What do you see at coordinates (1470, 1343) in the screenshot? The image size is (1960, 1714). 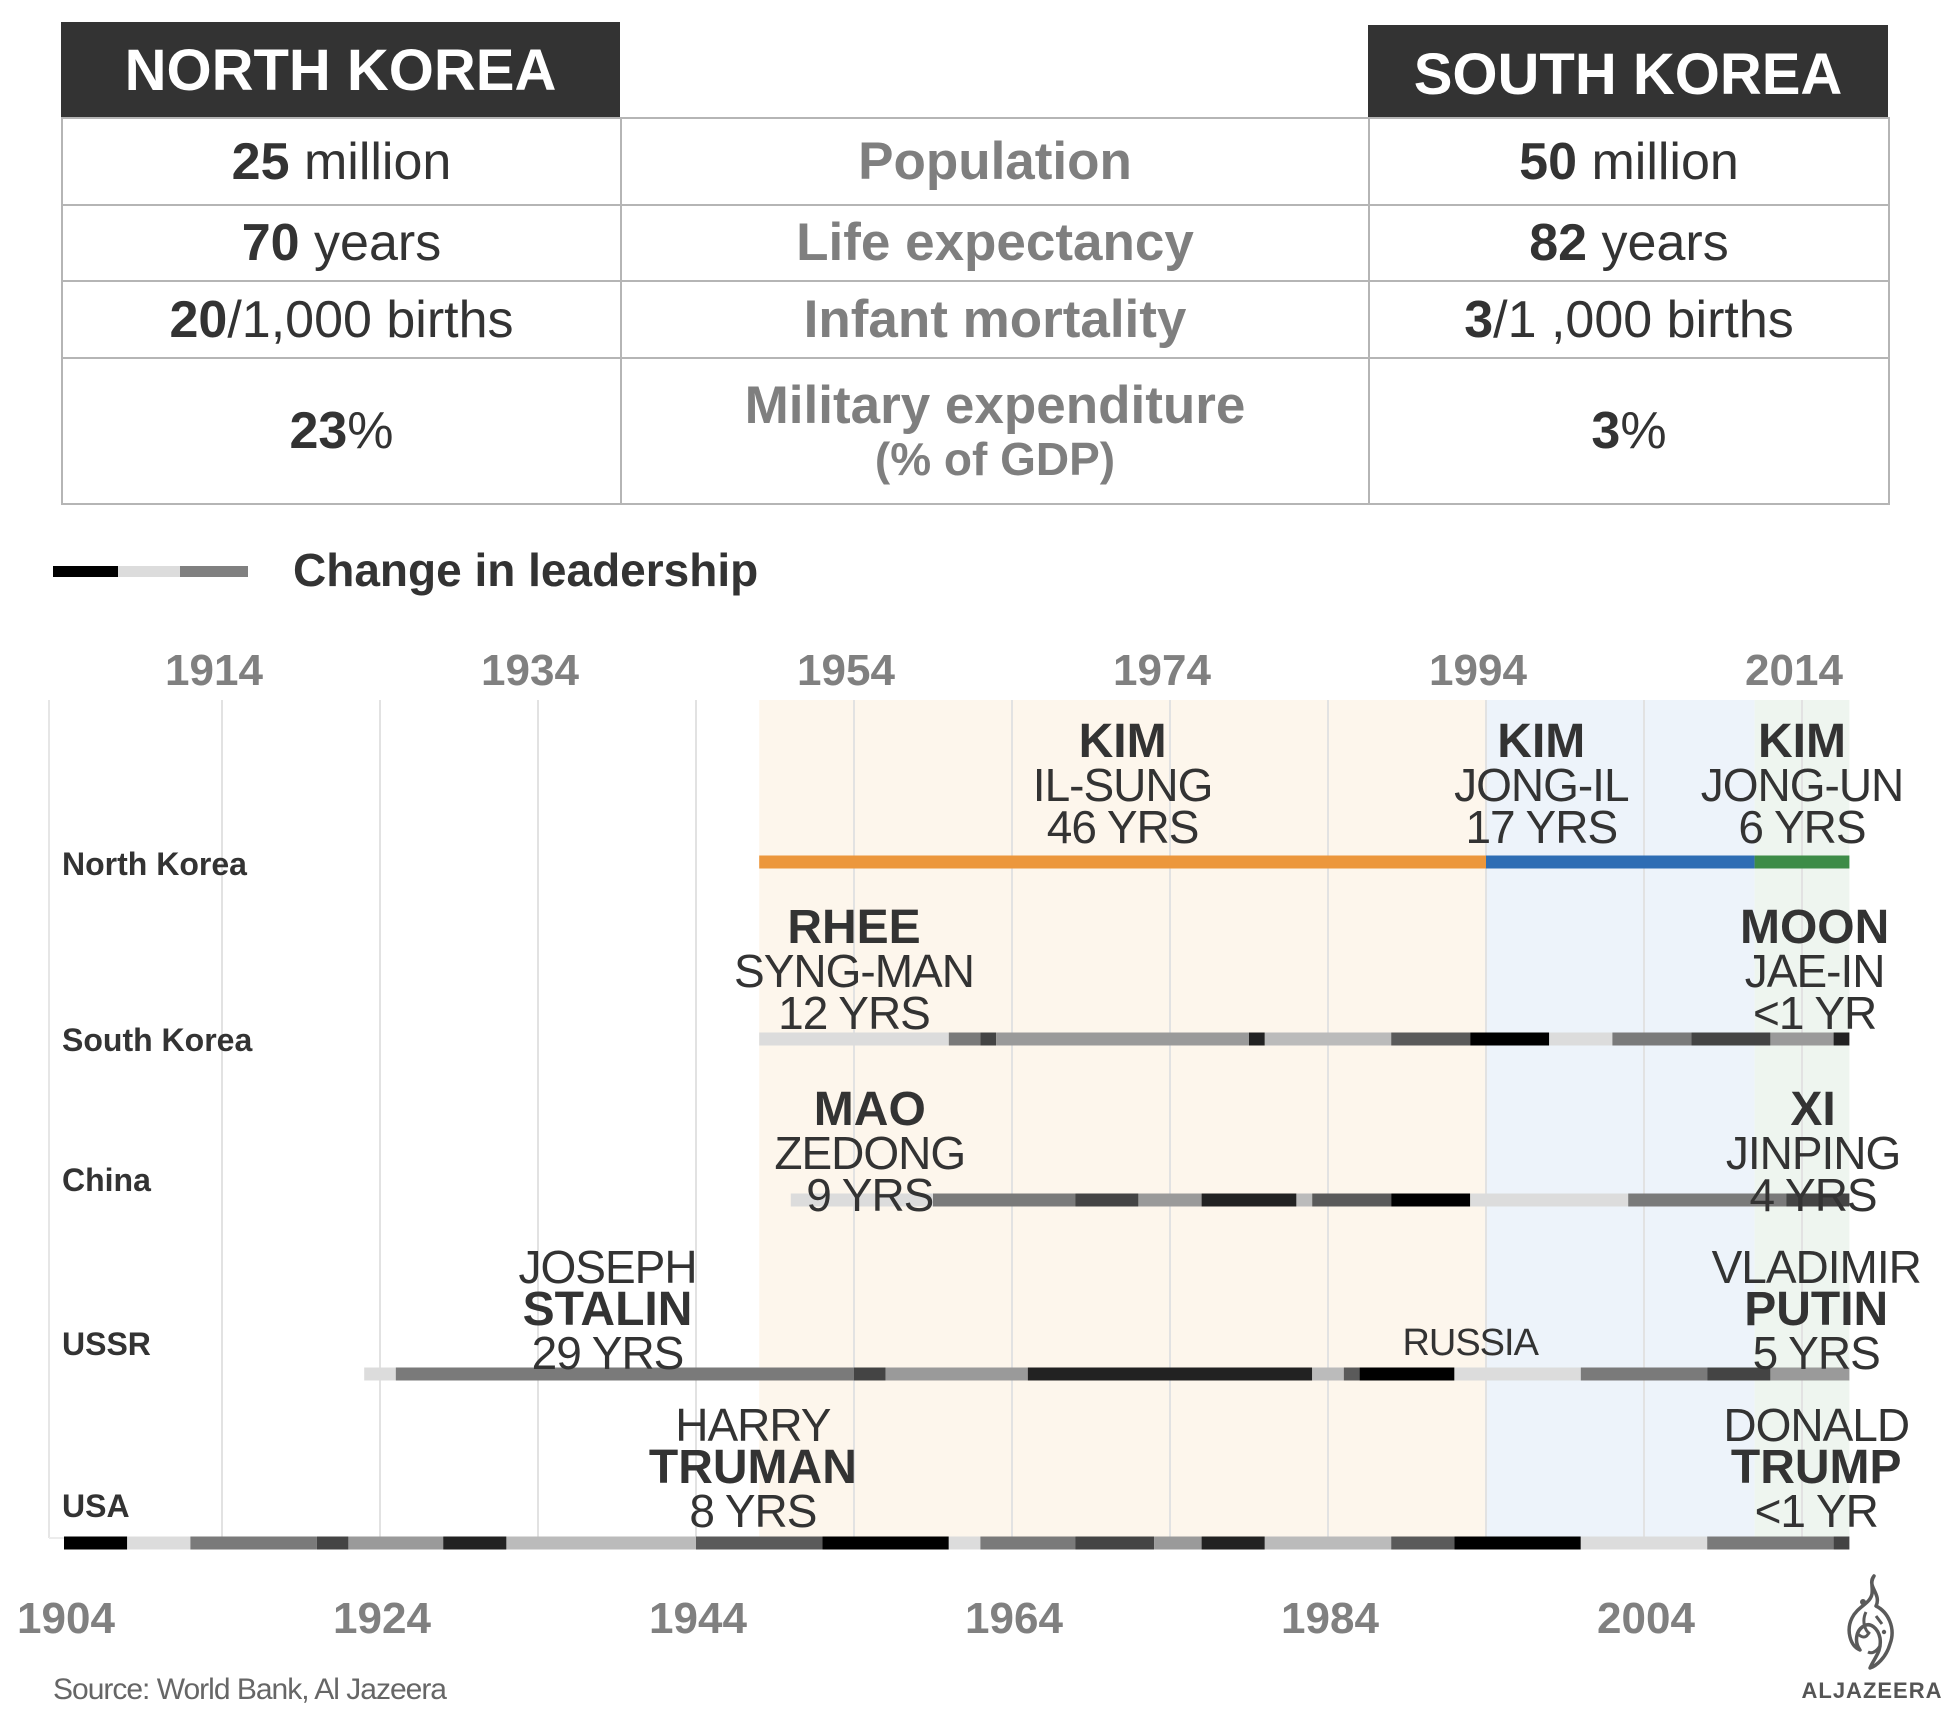 I see `russia-annotation: RUSSIA` at bounding box center [1470, 1343].